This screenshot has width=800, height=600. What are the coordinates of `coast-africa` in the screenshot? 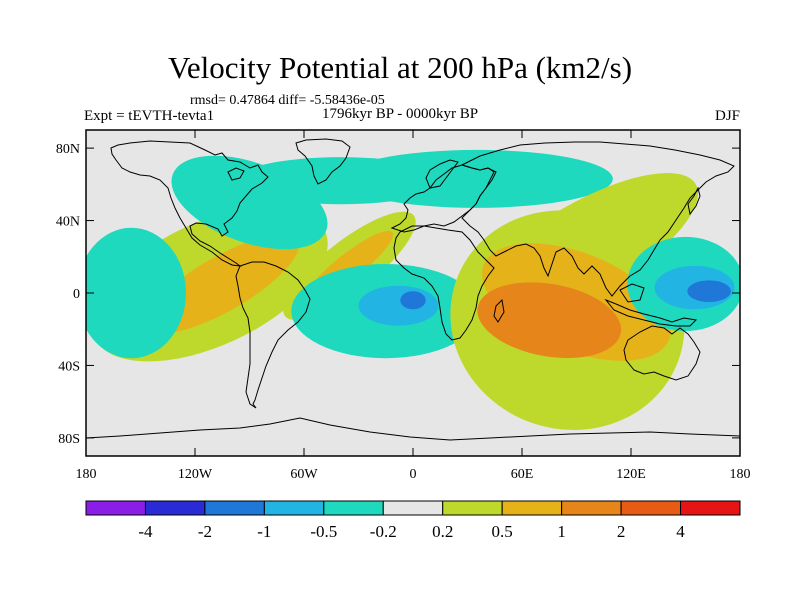 It's located at (444, 283).